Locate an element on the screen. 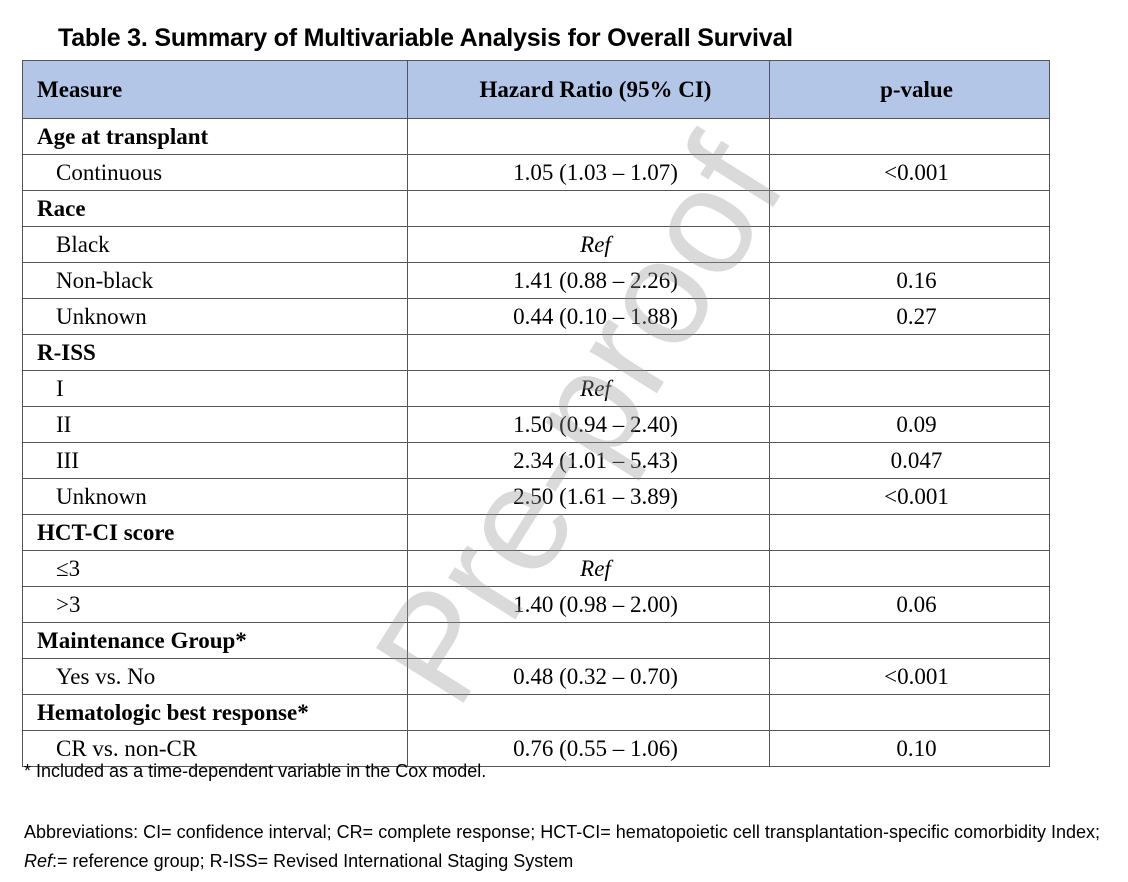 The width and height of the screenshot is (1128, 882). hazard-ratio-cell: 1.41 (0.88 – 2.26) is located at coordinates (588, 280).